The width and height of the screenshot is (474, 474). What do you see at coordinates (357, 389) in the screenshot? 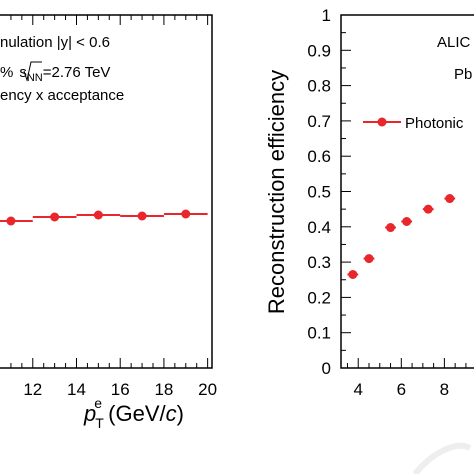
I see `right-x-tick-label: 4` at bounding box center [357, 389].